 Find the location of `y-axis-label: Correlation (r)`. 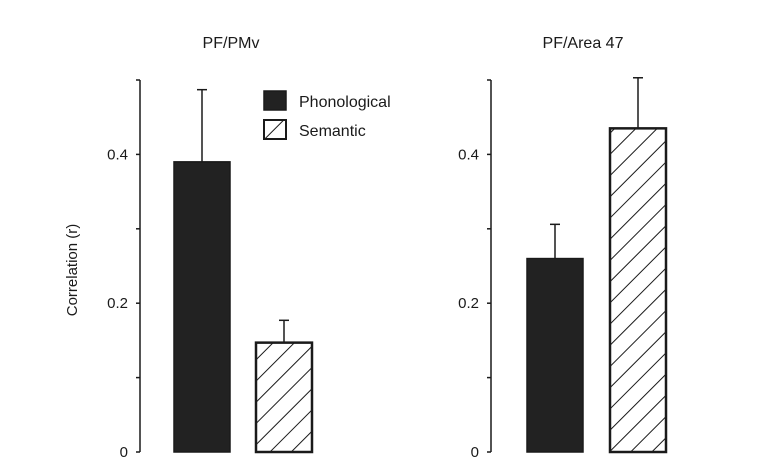

y-axis-label: Correlation (r) is located at coordinates (72, 270).